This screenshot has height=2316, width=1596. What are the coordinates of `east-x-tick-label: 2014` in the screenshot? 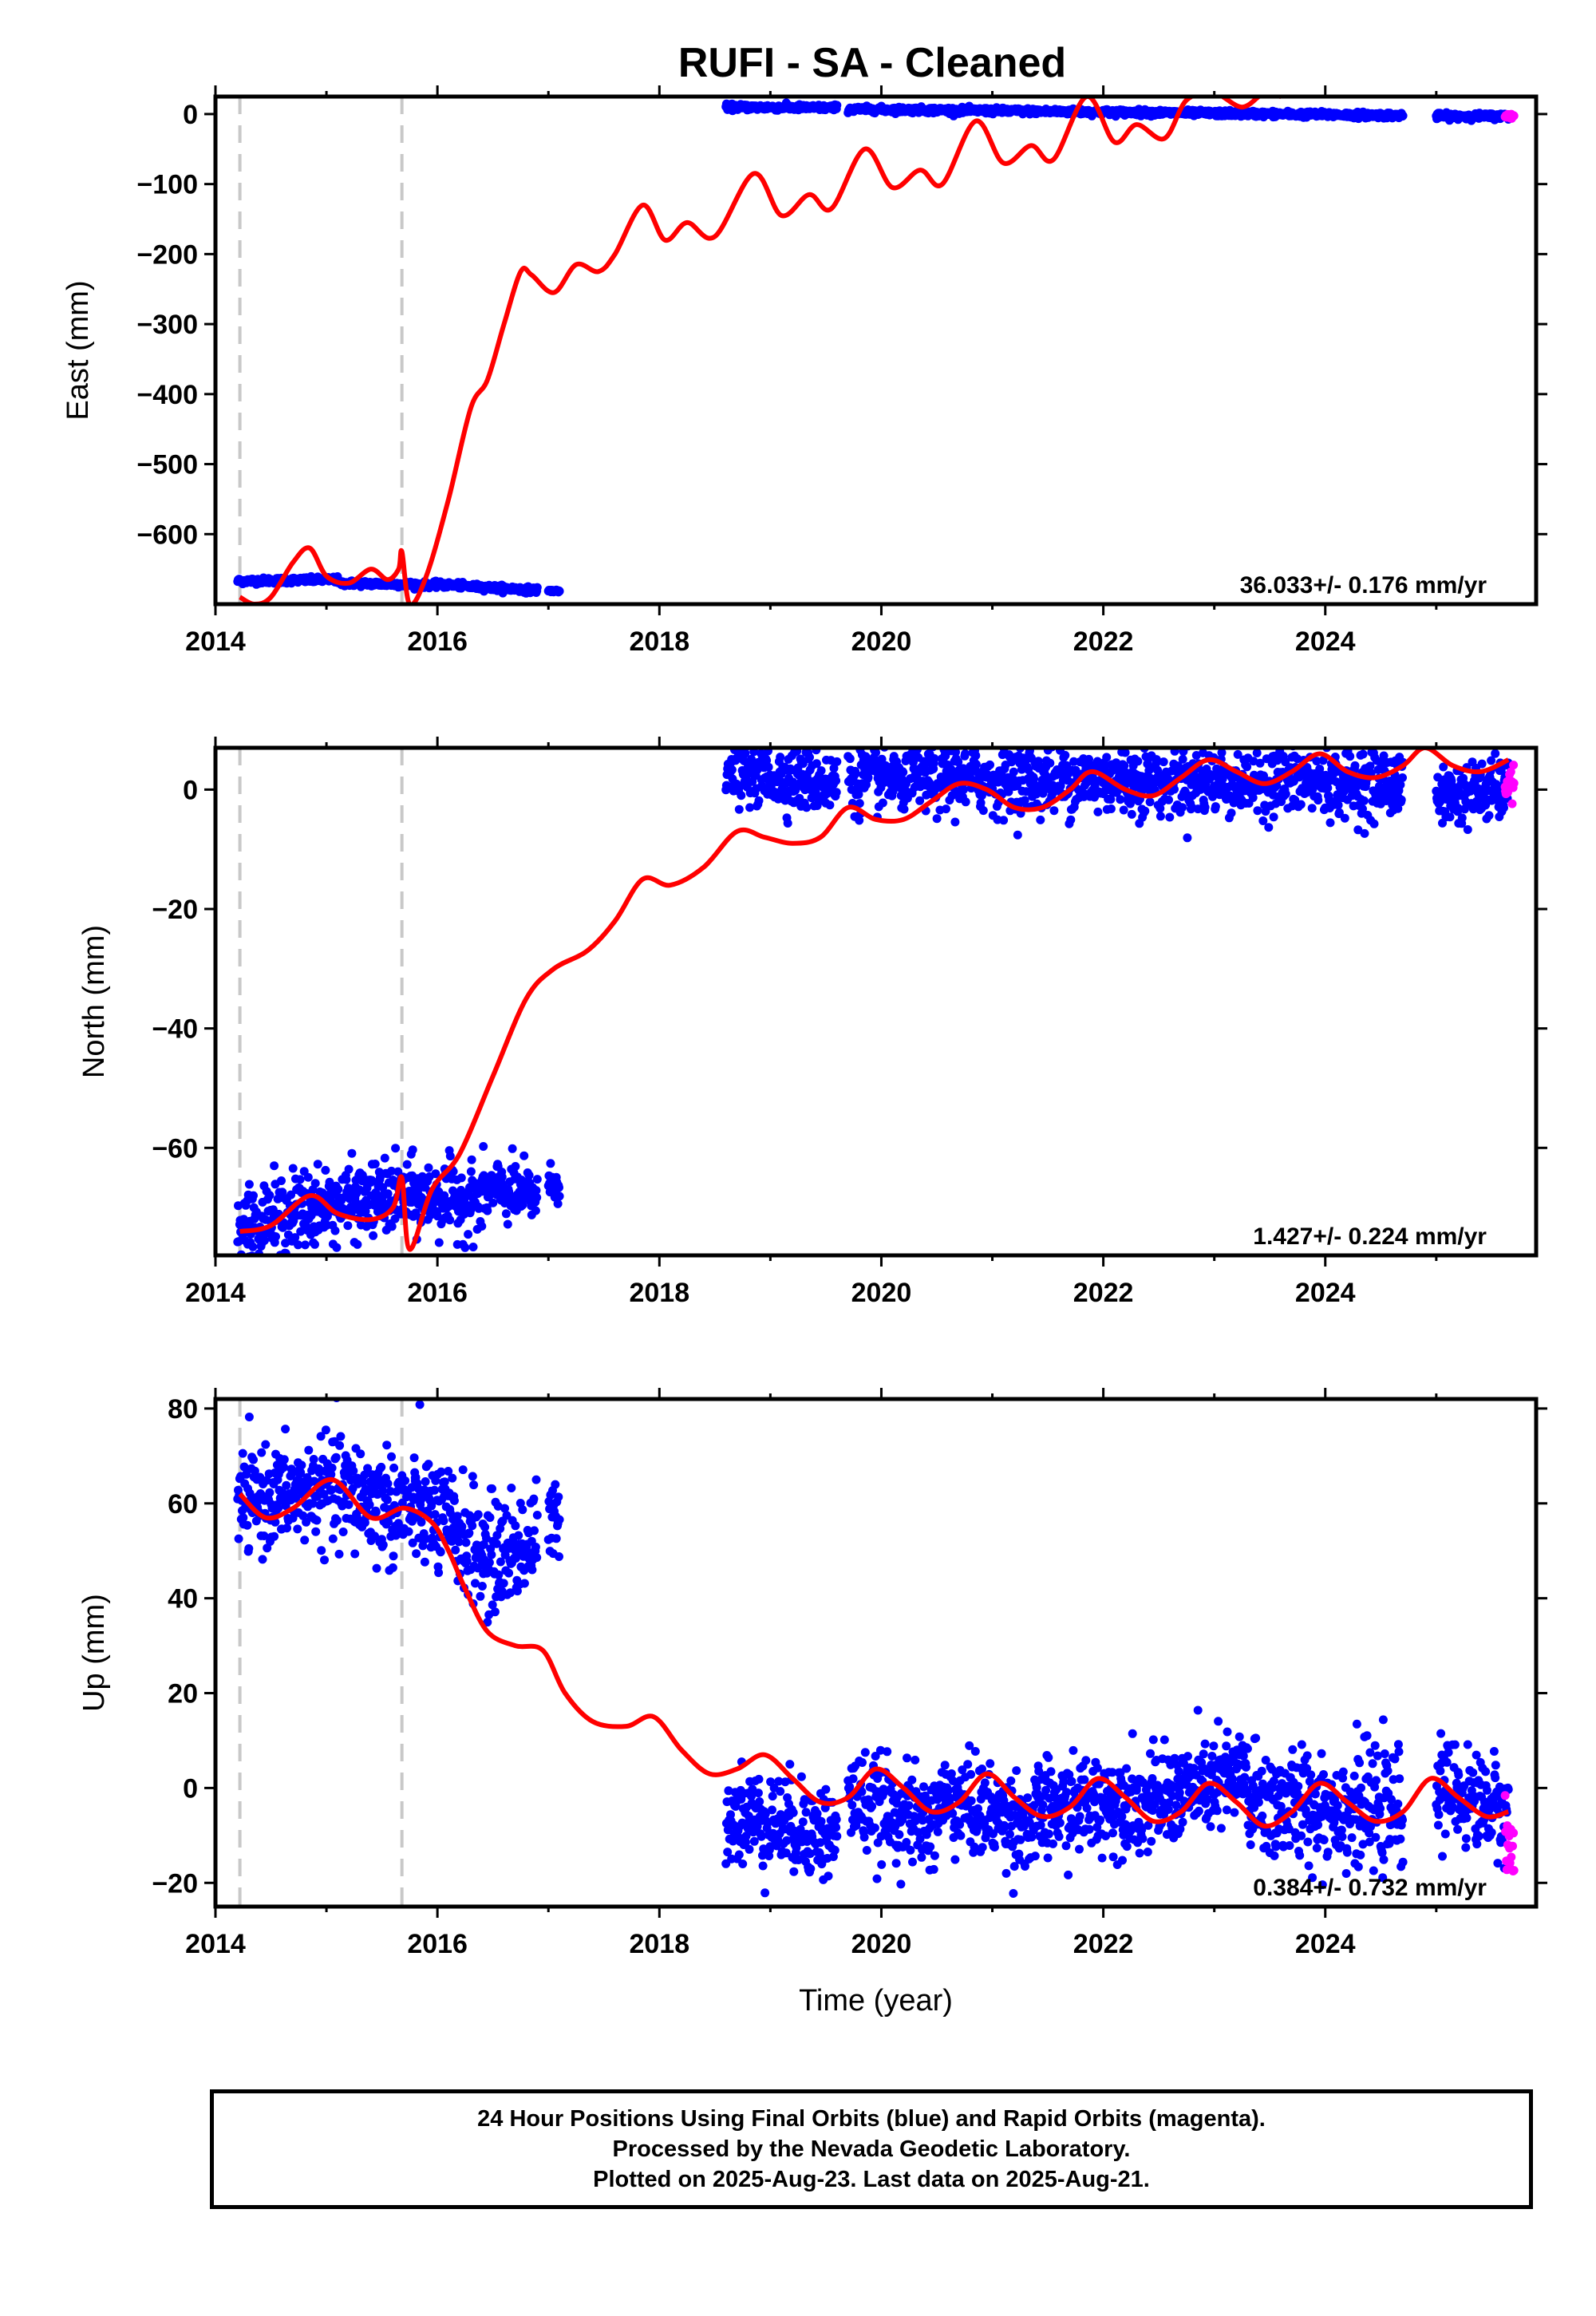 It's located at (216, 641).